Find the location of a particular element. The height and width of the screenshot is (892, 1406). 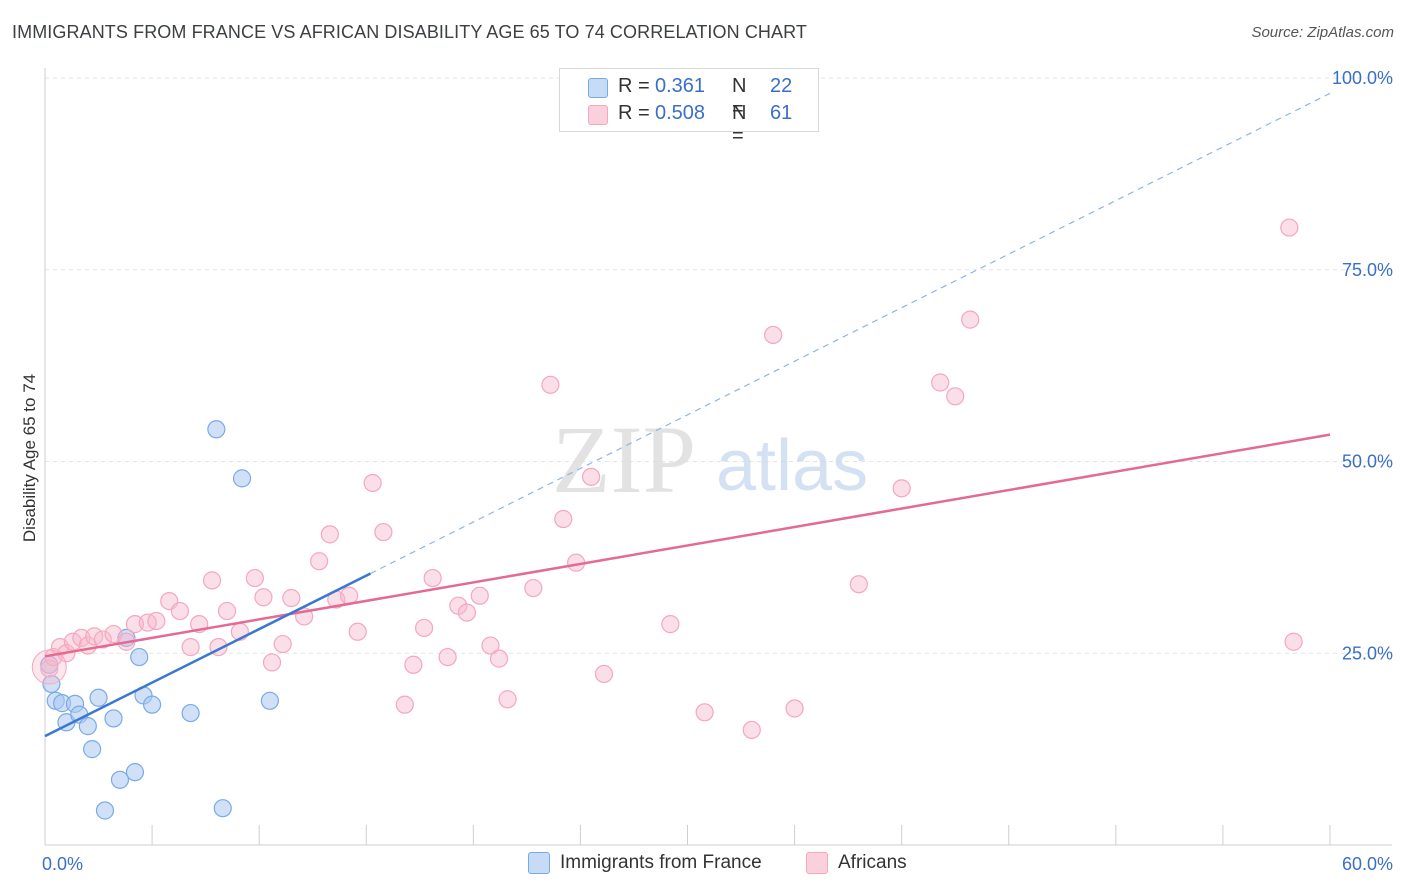

legend-n-value: 61 is located at coordinates (781, 113).